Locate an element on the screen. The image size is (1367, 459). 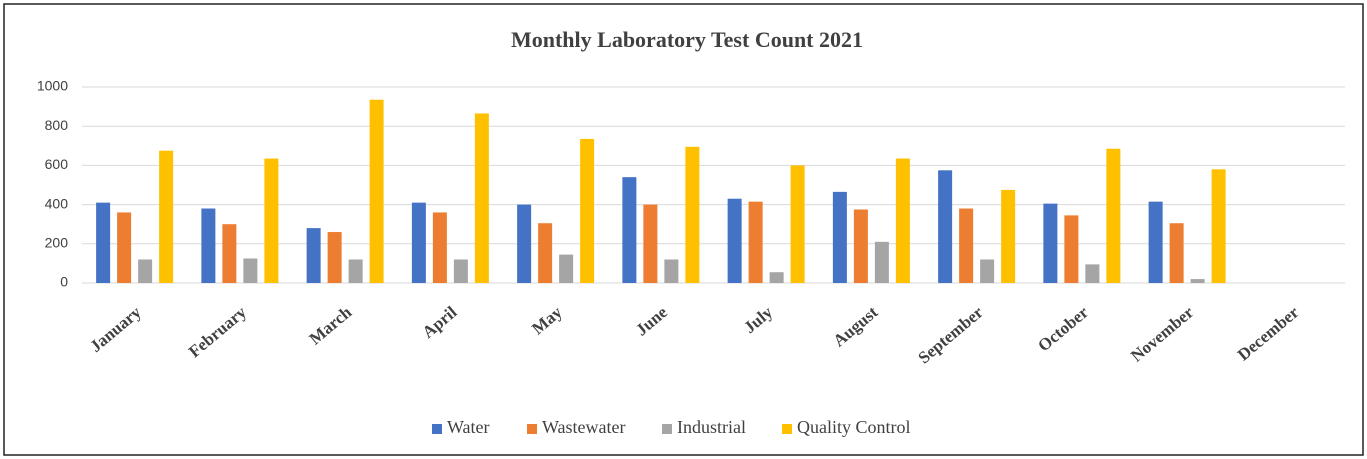
y-tick-label: 400 is located at coordinates (57, 203).